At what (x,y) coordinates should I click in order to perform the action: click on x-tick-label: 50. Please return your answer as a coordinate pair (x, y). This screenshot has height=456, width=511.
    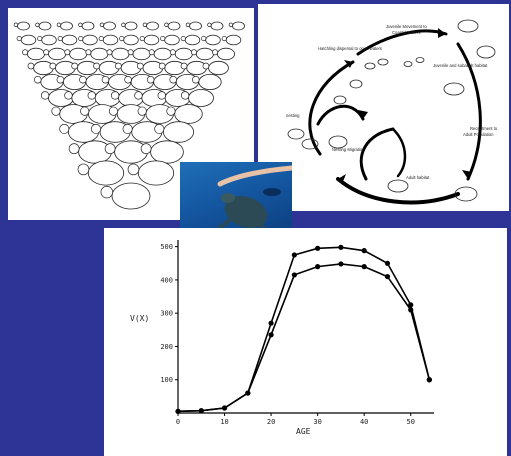
    Looking at the image, I should click on (411, 422).